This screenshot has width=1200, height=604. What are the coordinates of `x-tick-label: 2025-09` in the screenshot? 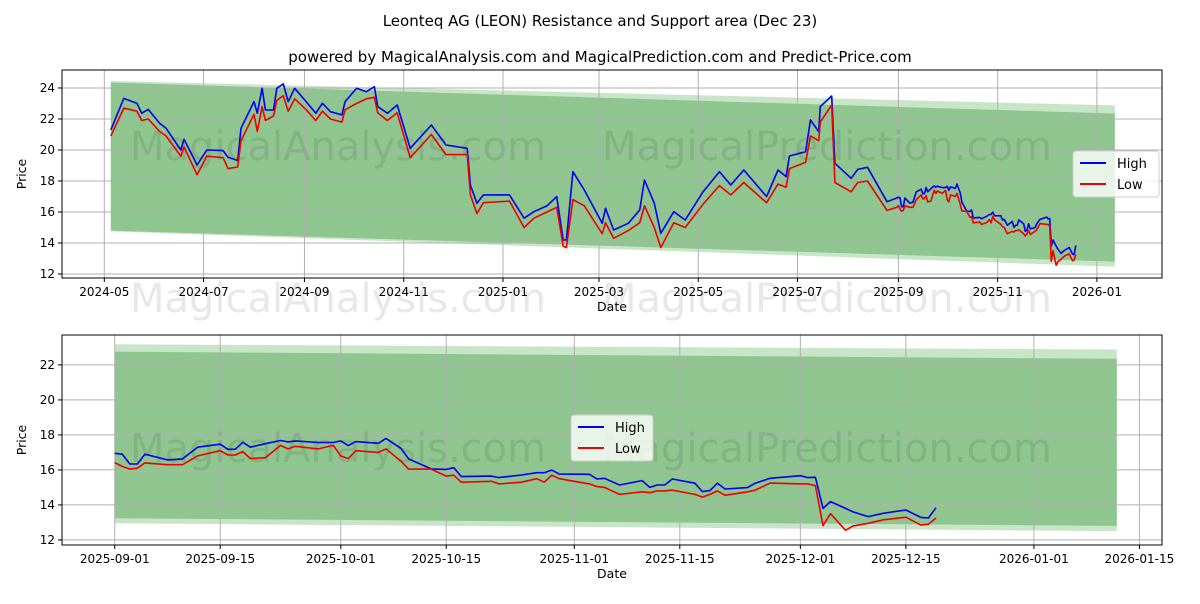 It's located at (898, 292).